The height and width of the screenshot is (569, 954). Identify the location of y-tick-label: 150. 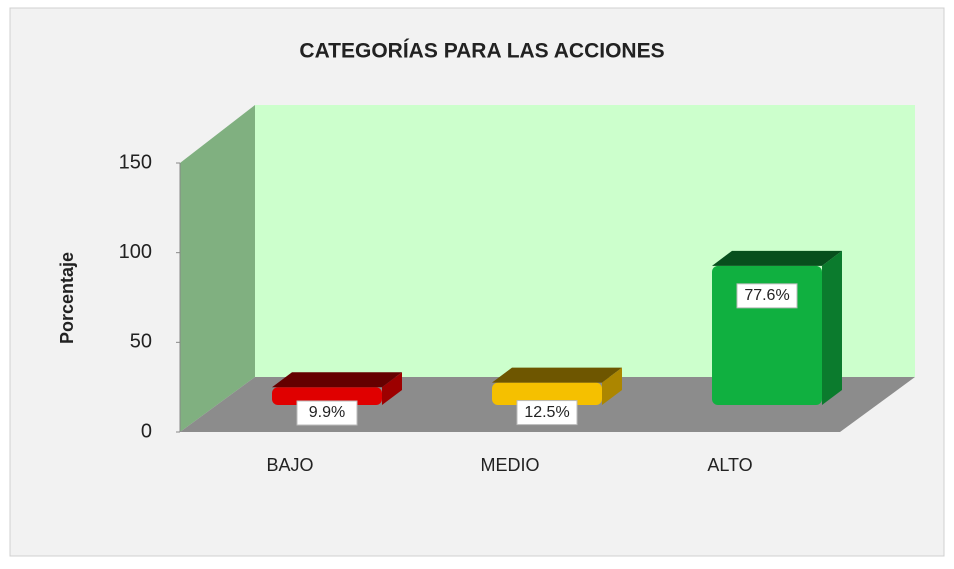
(135, 162).